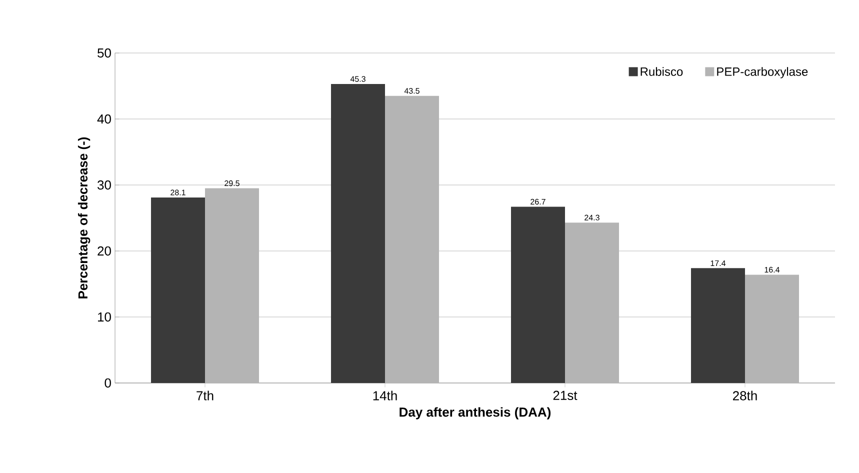 The width and height of the screenshot is (859, 473). I want to click on data-label: 26.7, so click(538, 201).